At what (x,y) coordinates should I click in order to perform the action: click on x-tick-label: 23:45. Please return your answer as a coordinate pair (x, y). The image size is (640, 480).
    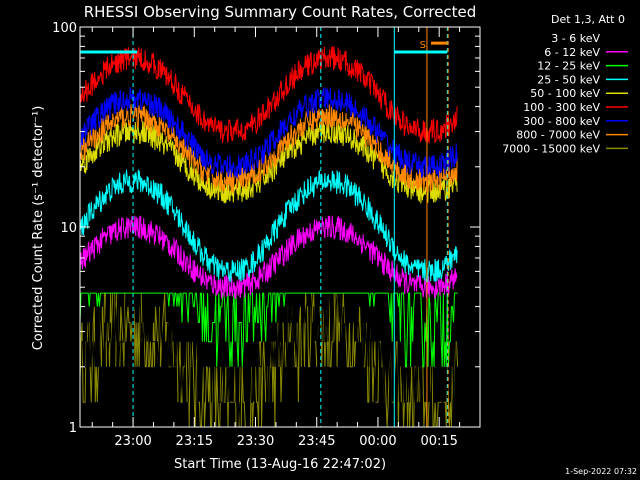
    Looking at the image, I should click on (316, 441).